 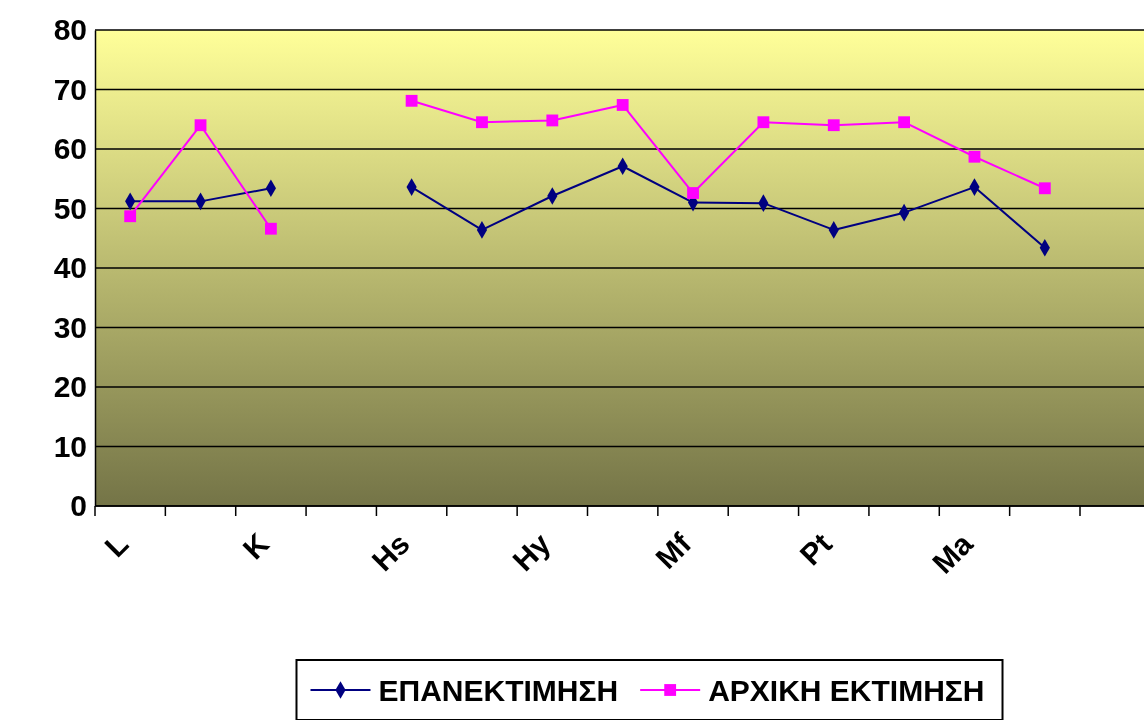 I want to click on legend-label: ΑΡΧΙΚΗ ΕΚΤΙΜΗΣΗ, so click(x=846, y=690).